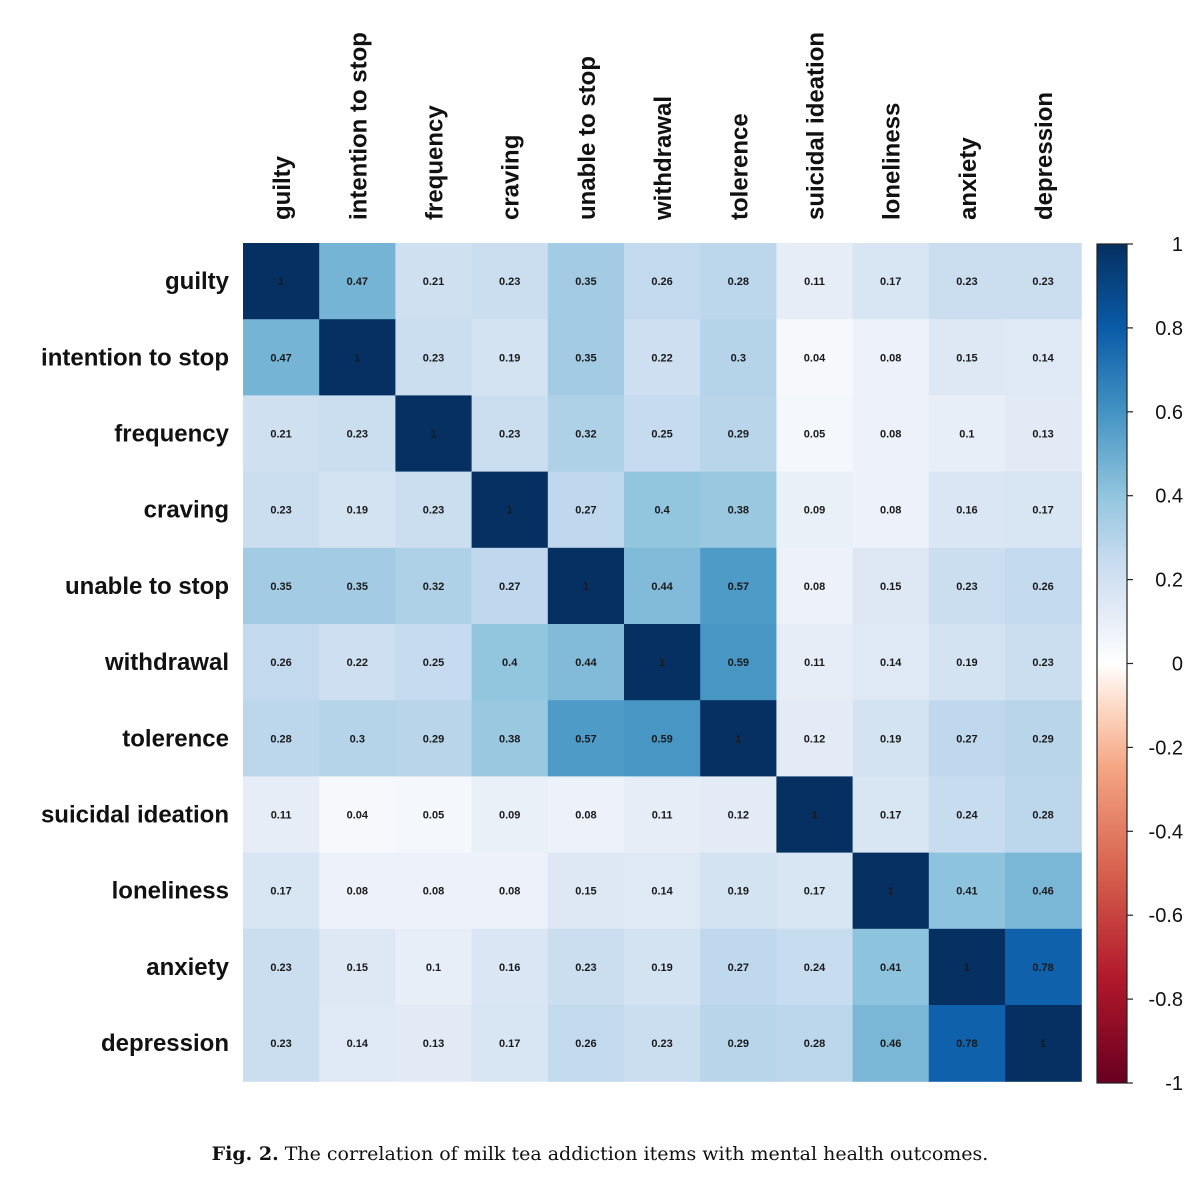  Describe the element at coordinates (510, 357) in the screenshot. I see `heatmap-cell-intention-to-stop-craving` at that location.